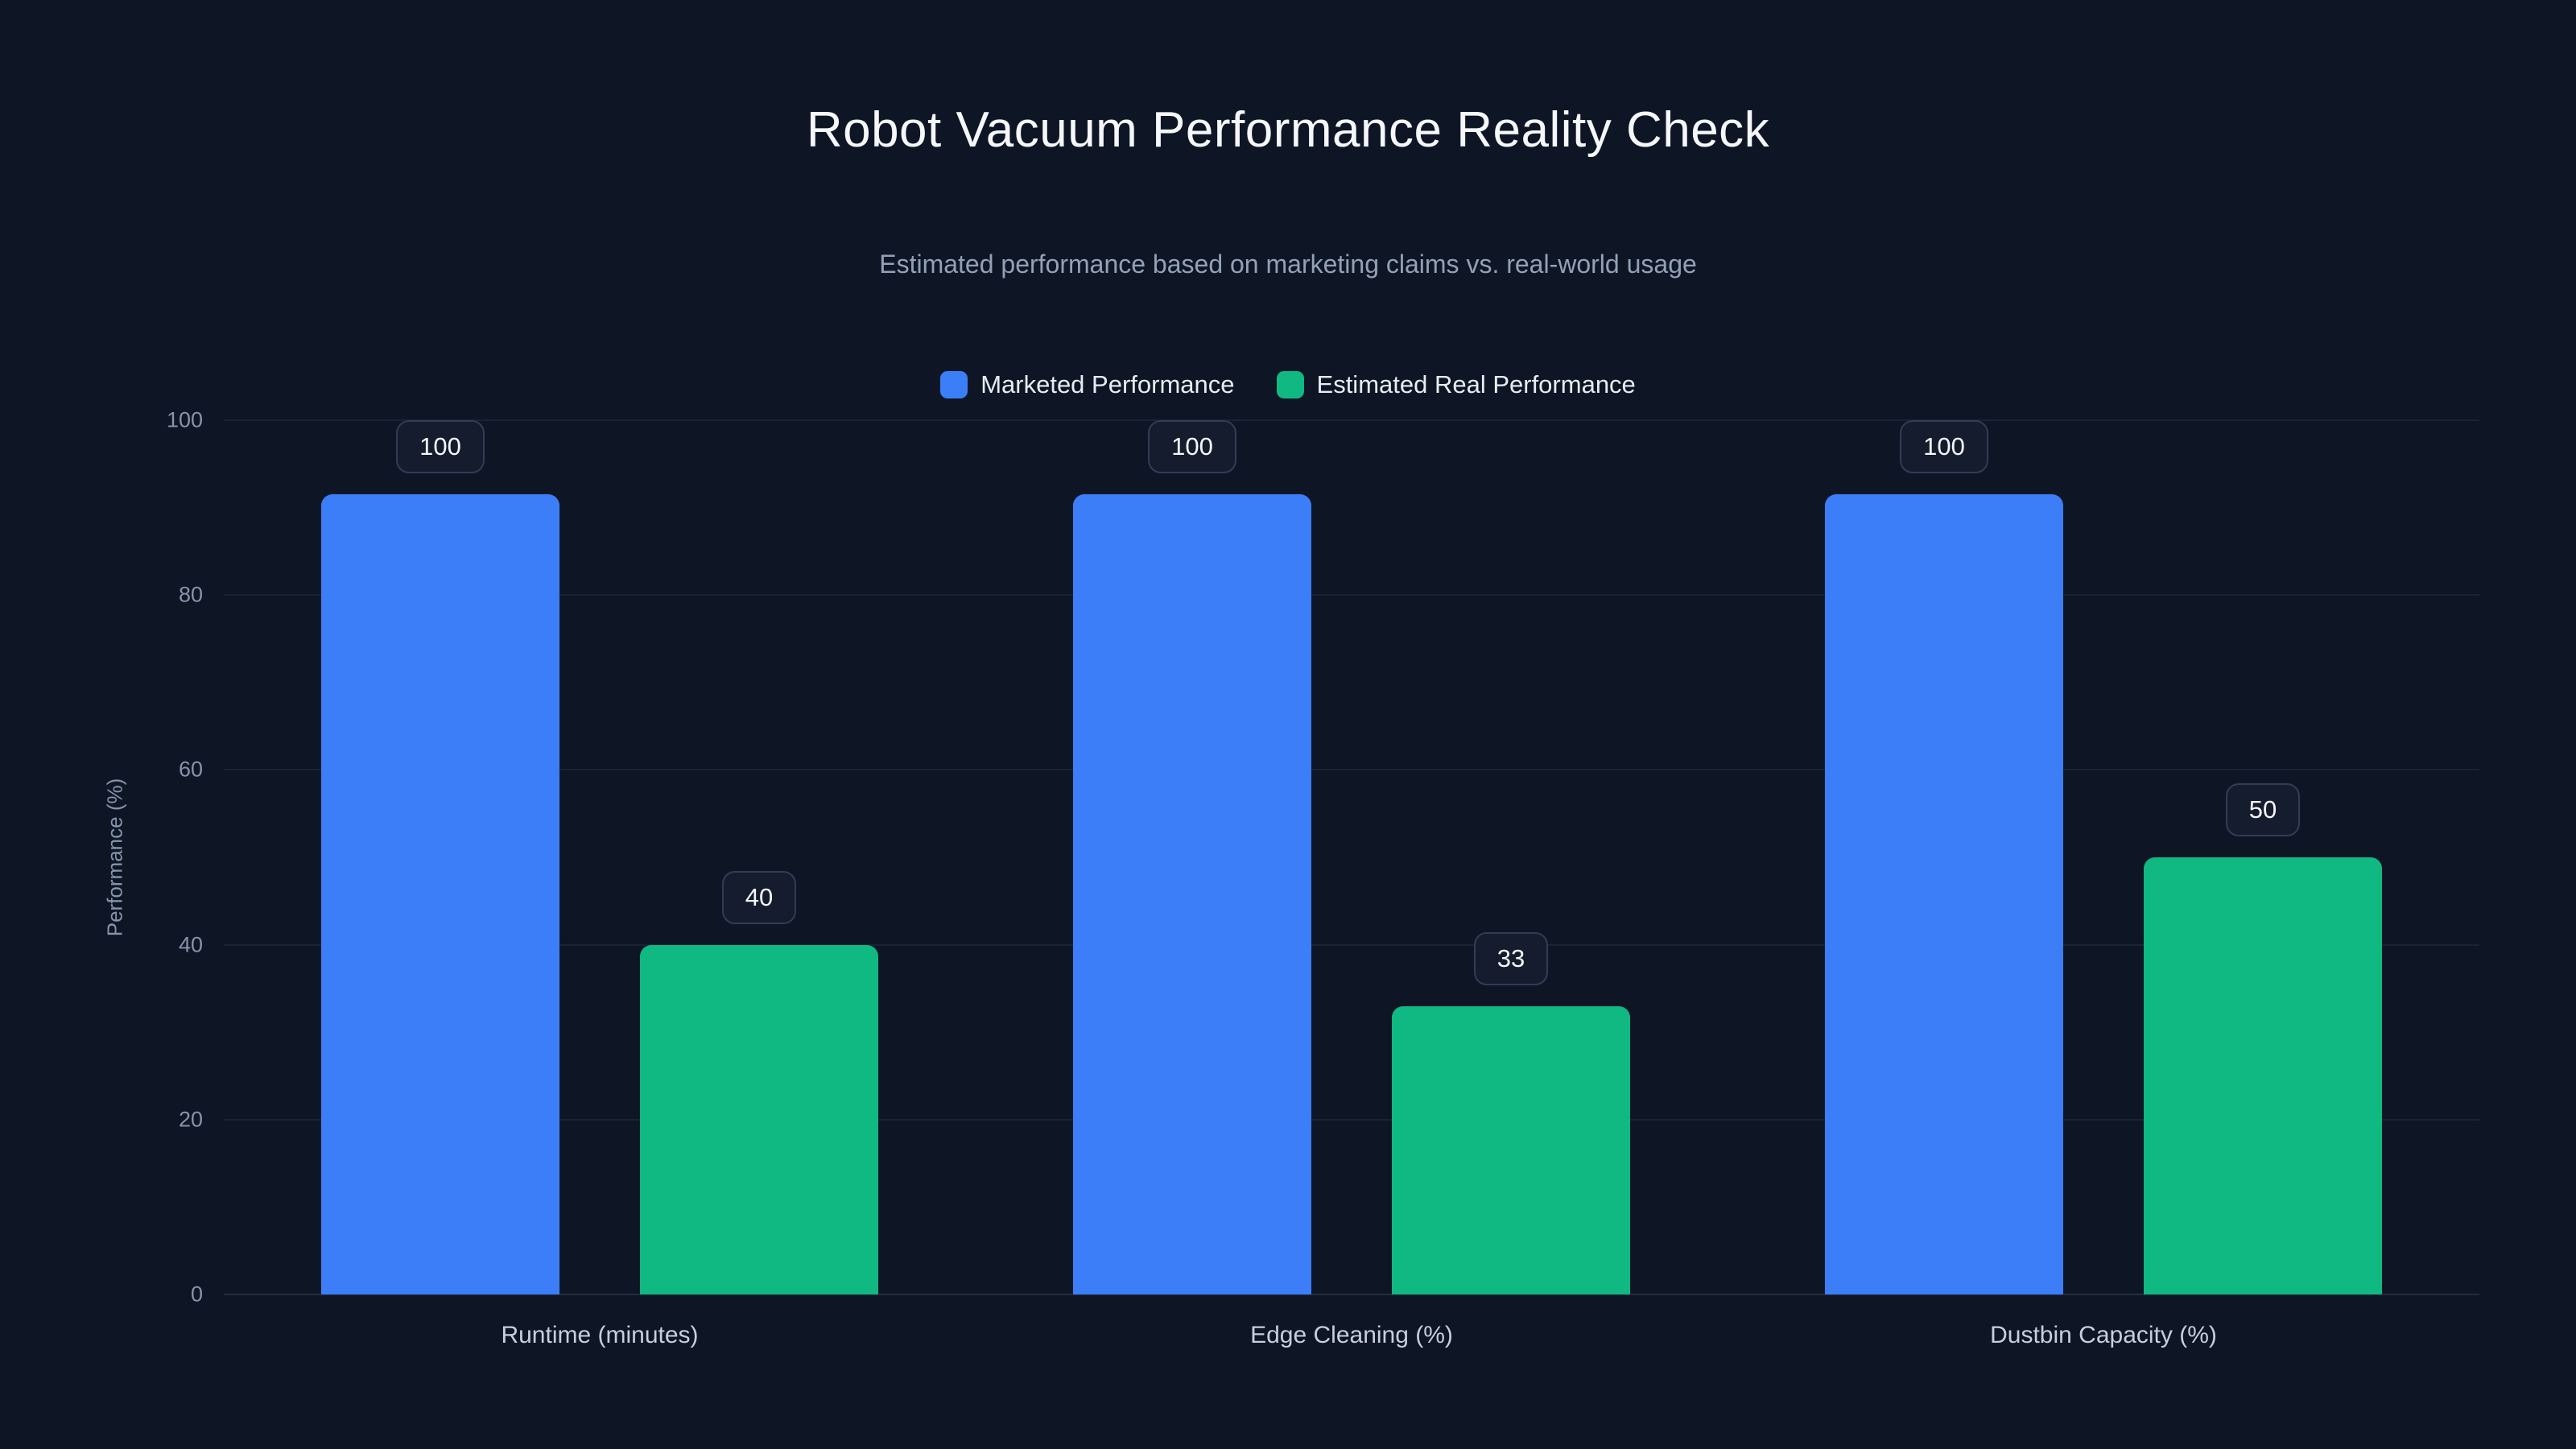 This screenshot has width=2576, height=1449. Describe the element at coordinates (190, 1119) in the screenshot. I see `y-tick-label: 20` at that location.